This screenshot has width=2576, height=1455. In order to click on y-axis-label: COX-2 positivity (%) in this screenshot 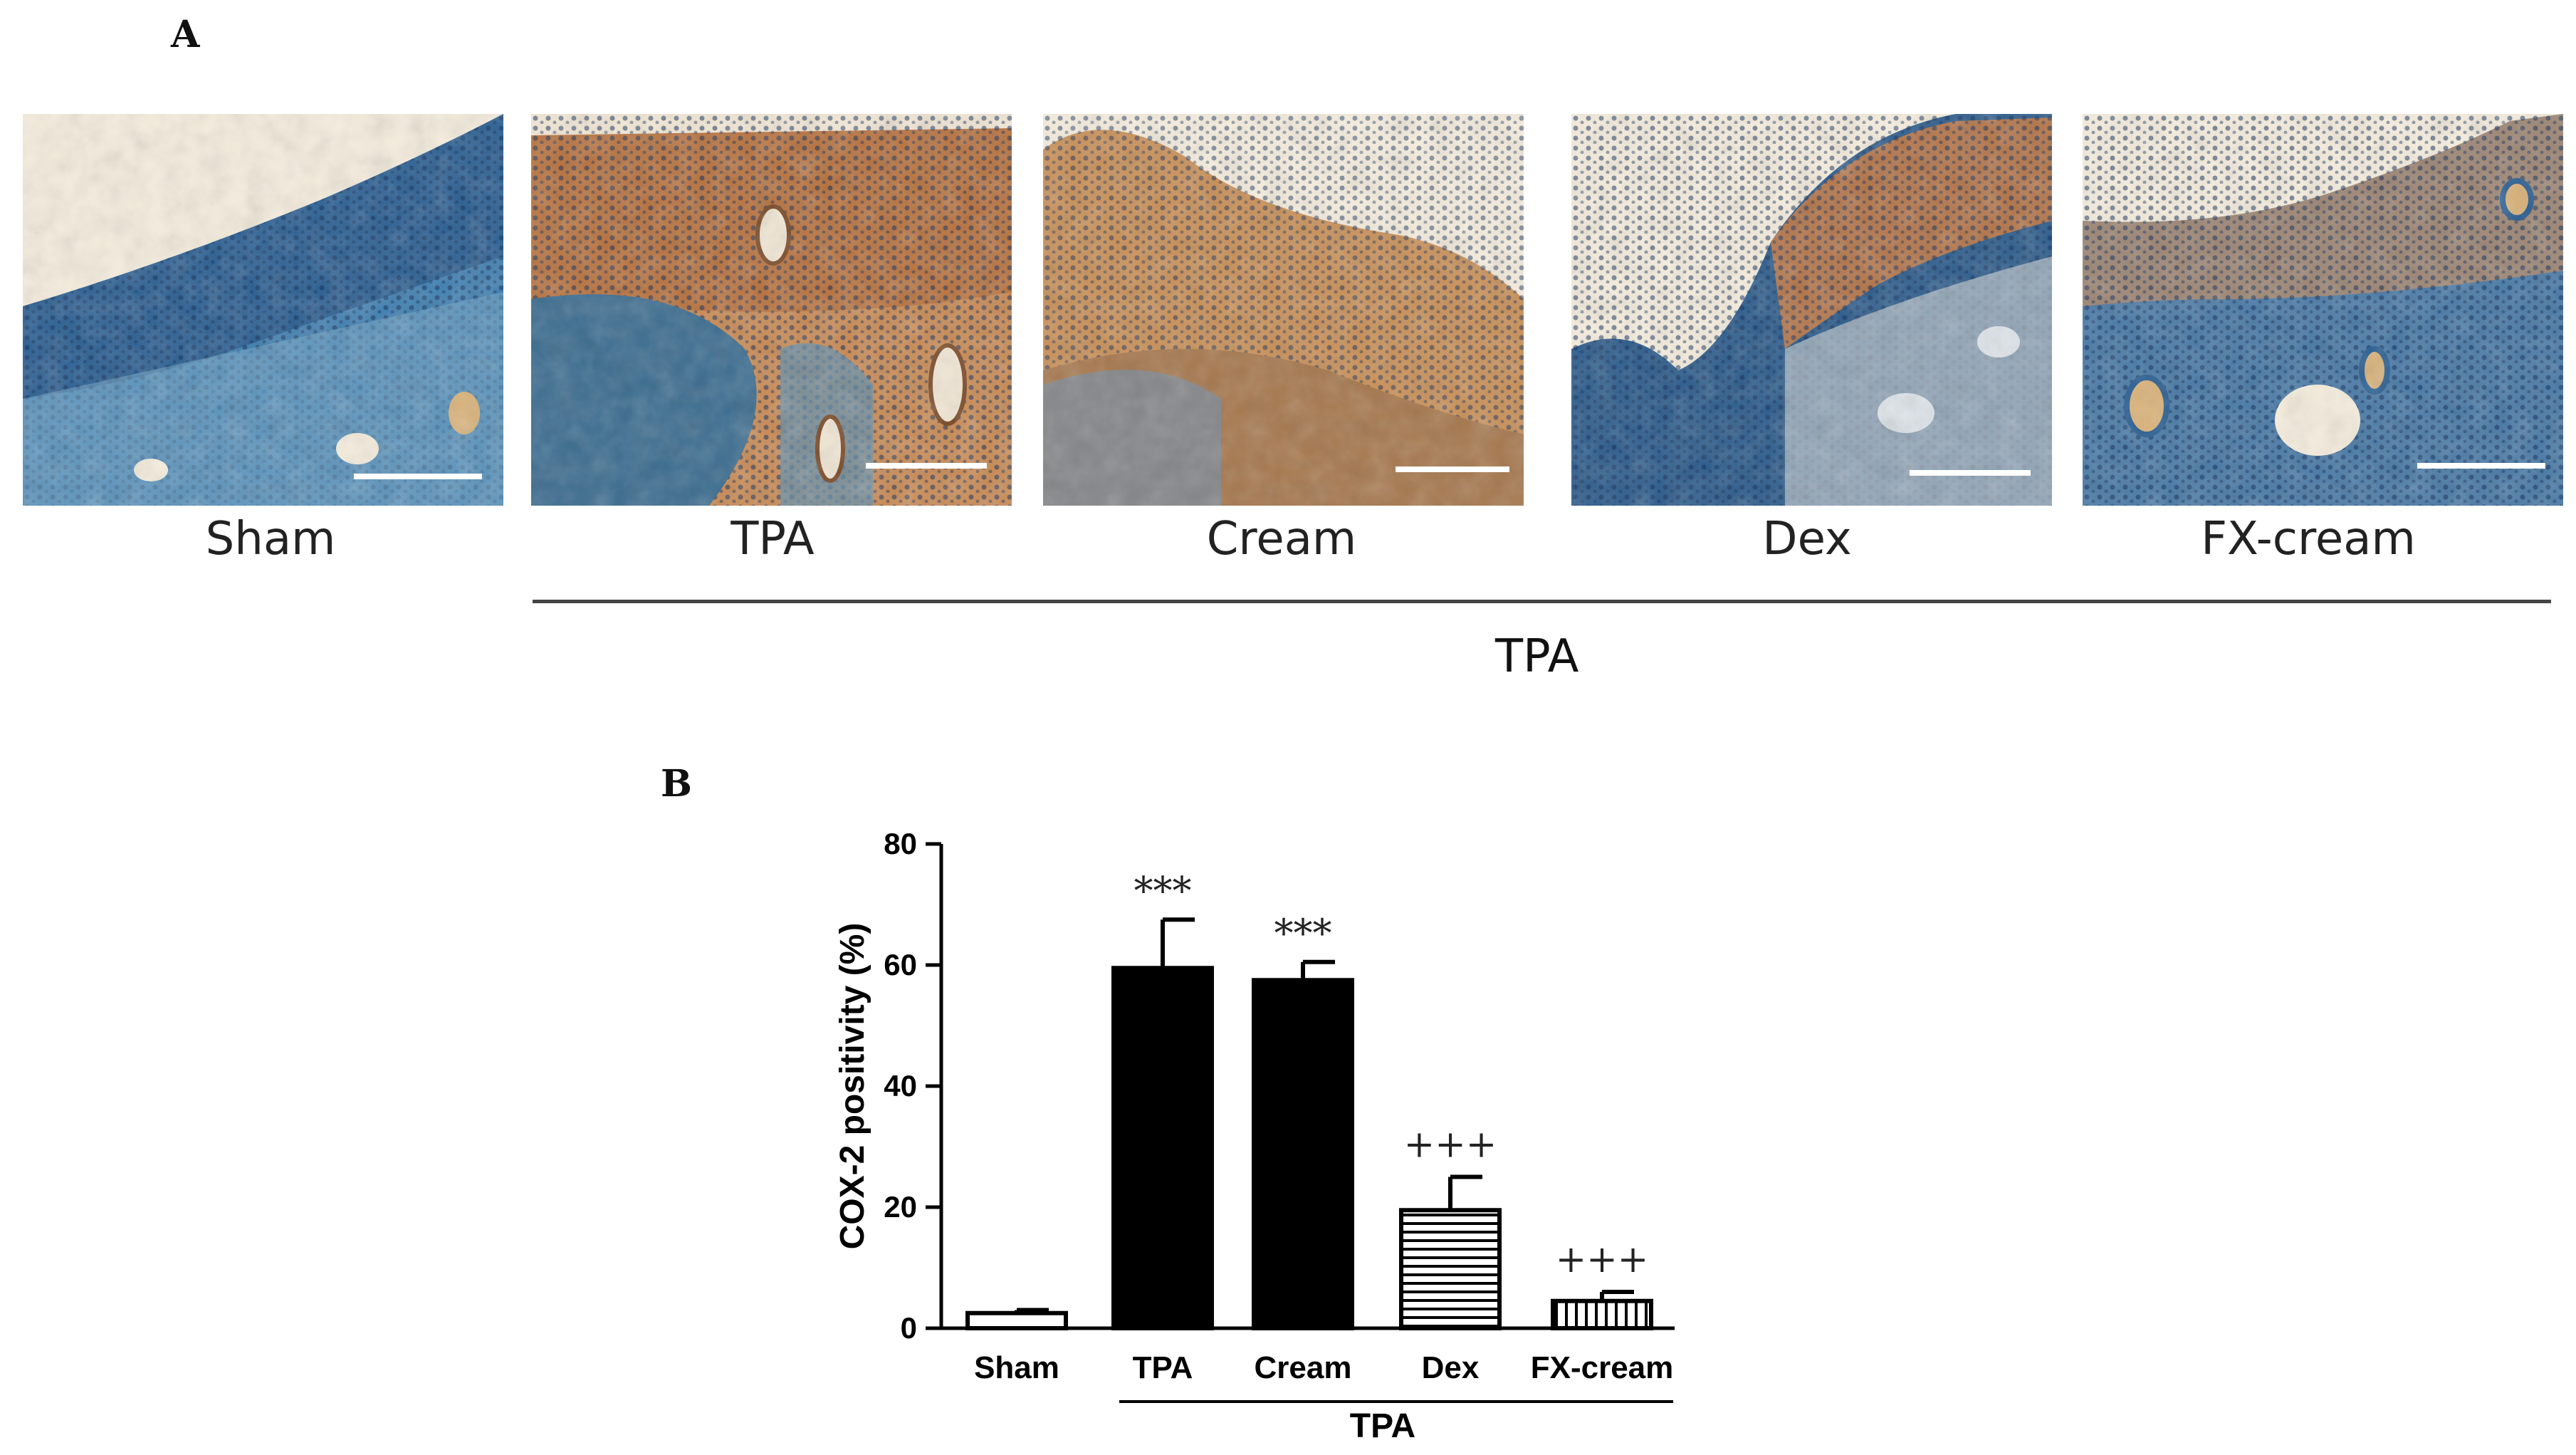, I will do `click(852, 1086)`.